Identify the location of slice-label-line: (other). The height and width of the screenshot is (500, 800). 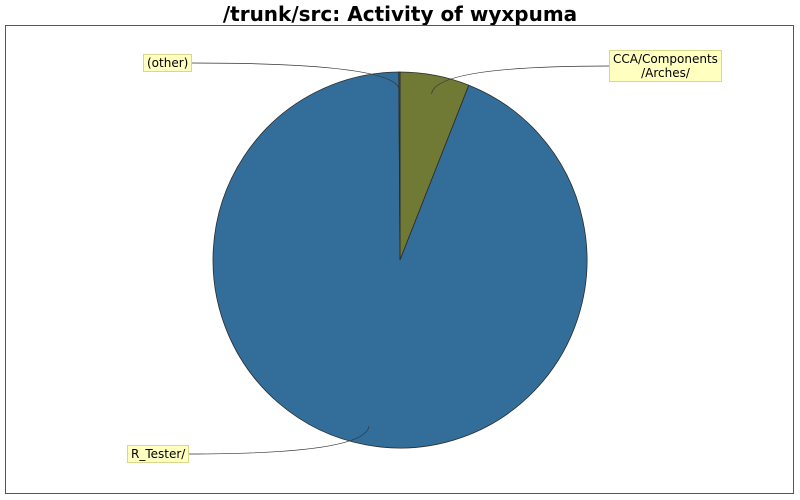
(168, 63).